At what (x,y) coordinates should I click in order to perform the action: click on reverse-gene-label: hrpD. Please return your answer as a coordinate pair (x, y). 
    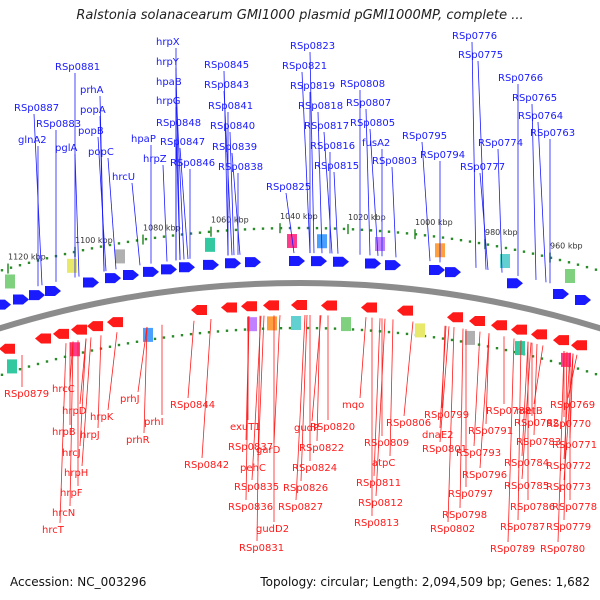
    Looking at the image, I should click on (74, 411).